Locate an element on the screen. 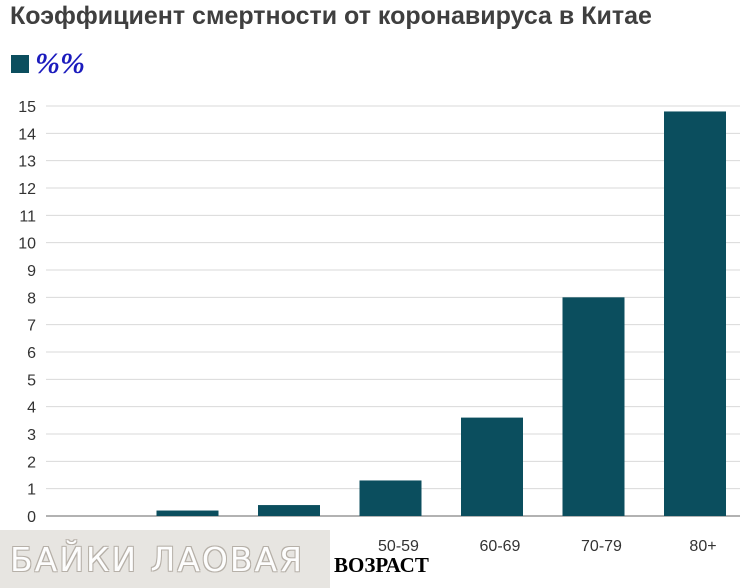 The height and width of the screenshot is (588, 750). y-tick-label: 15 is located at coordinates (27, 107).